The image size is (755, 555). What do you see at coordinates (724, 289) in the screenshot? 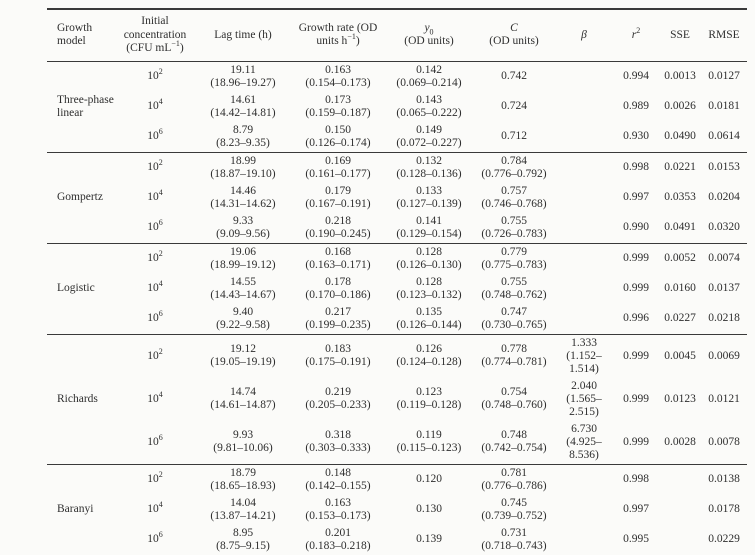
I see `rmse-cell: 0.0137` at bounding box center [724, 289].